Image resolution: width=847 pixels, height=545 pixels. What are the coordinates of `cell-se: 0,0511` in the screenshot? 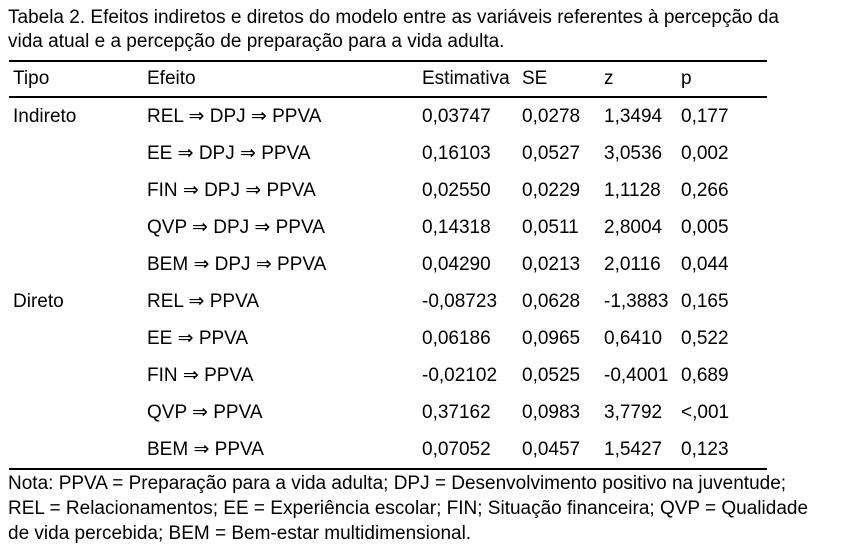 It's located at (550, 227).